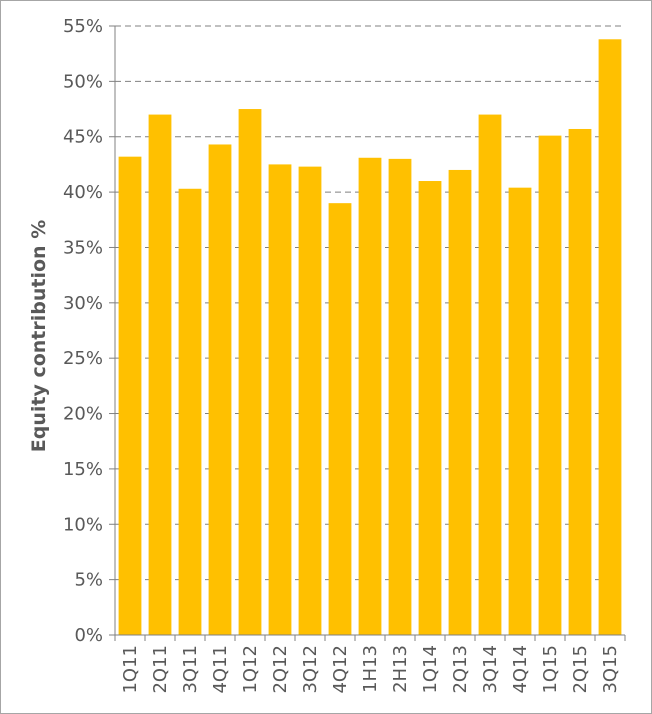 Image resolution: width=652 pixels, height=714 pixels. Describe the element at coordinates (250, 669) in the screenshot. I see `x-tick-label: 1Q12` at that location.